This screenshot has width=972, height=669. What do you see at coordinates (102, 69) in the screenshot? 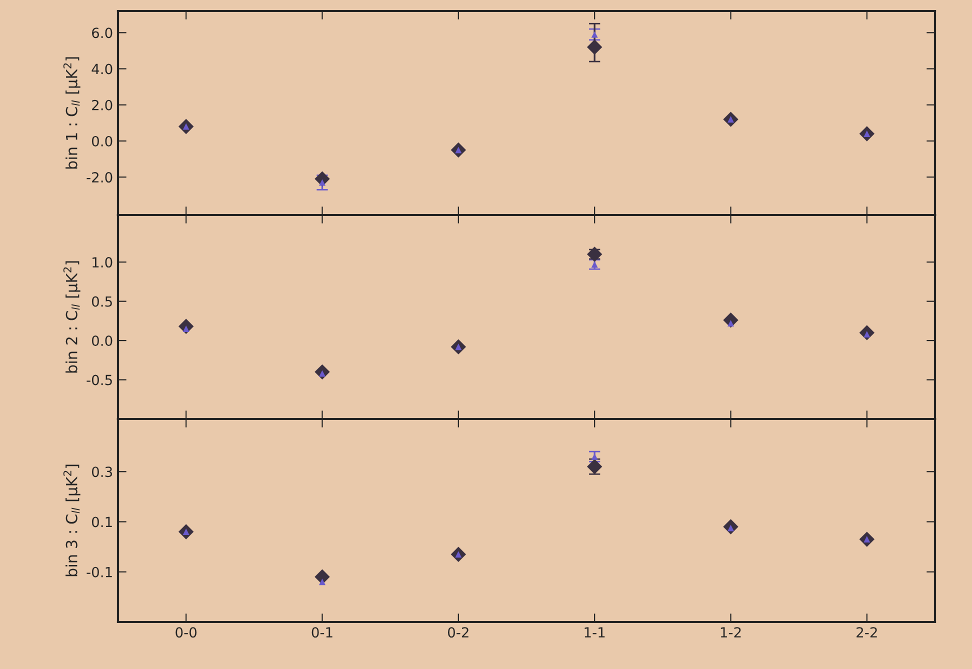
I see `y-tick-label: 4.0` at bounding box center [102, 69].